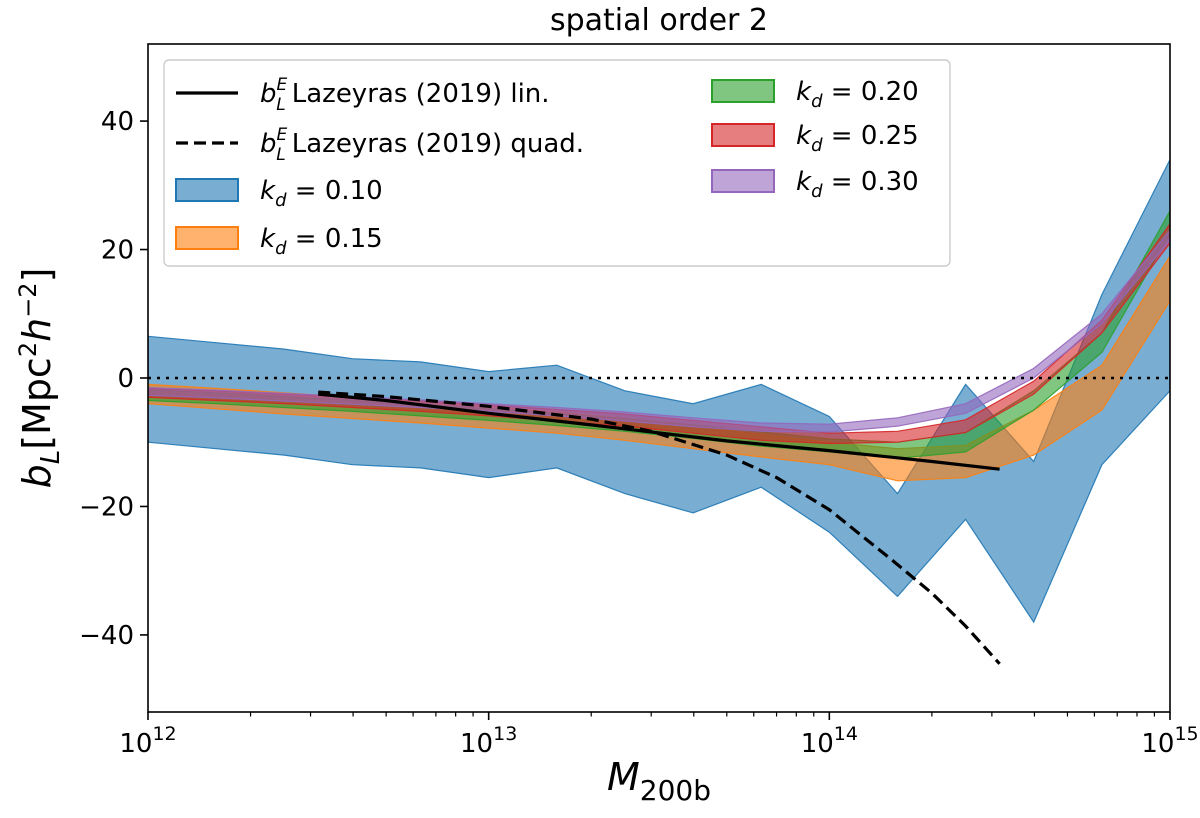  Describe the element at coordinates (106, 507) in the screenshot. I see `y-tick-label: −20` at that location.